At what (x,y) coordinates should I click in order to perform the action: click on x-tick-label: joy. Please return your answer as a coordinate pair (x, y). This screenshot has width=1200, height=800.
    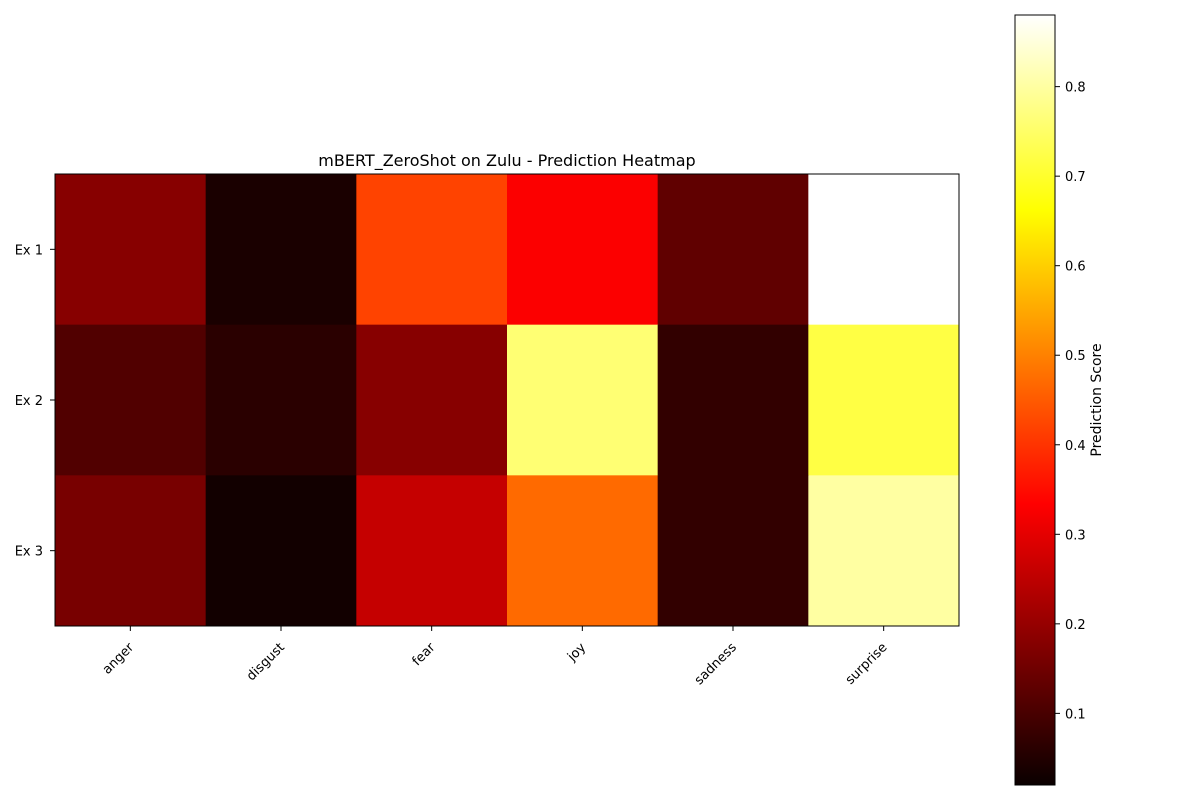
    Looking at the image, I should click on (576, 652).